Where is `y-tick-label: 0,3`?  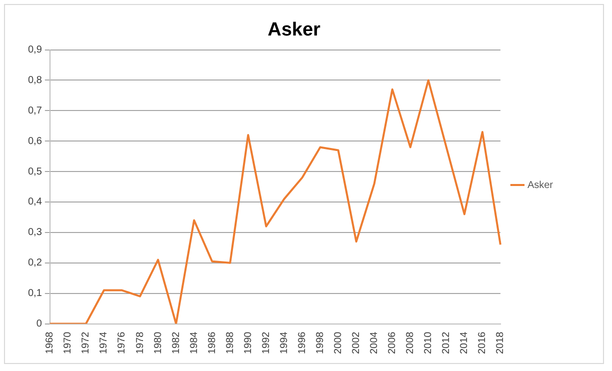 y-tick-label: 0,3 is located at coordinates (35, 232).